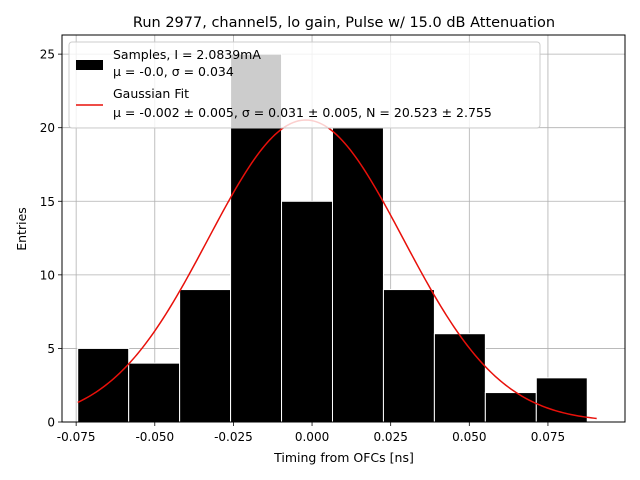 The image size is (640, 480). What do you see at coordinates (390, 437) in the screenshot?
I see `x-tick-label: 0.025` at bounding box center [390, 437].